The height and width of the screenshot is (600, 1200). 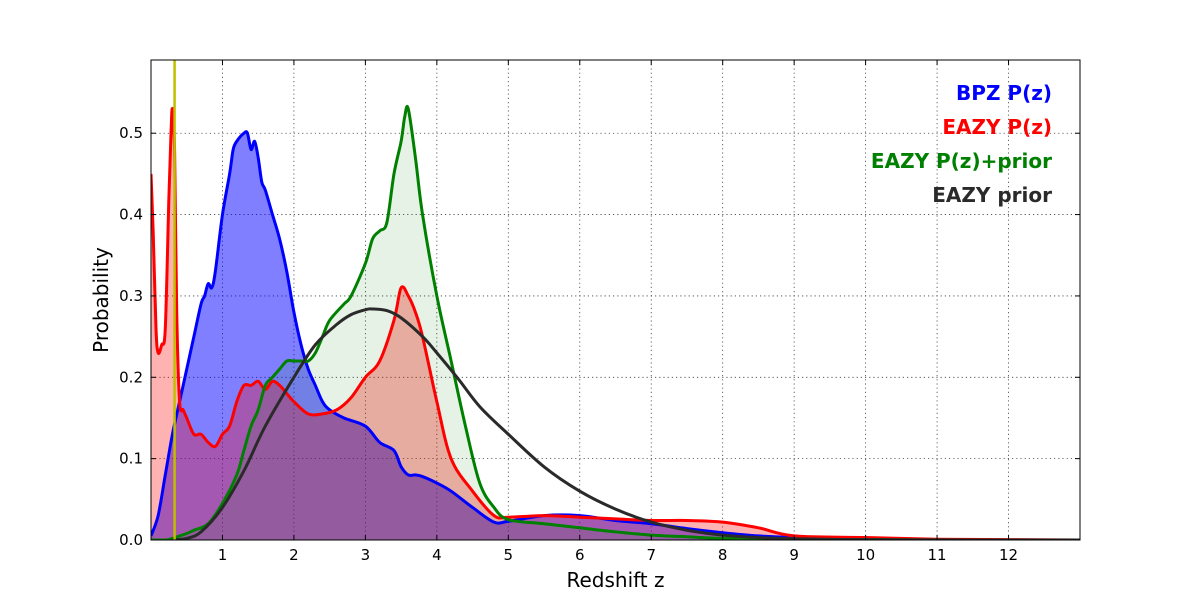 What do you see at coordinates (131, 215) in the screenshot?
I see `y-tick-label: 0.4` at bounding box center [131, 215].